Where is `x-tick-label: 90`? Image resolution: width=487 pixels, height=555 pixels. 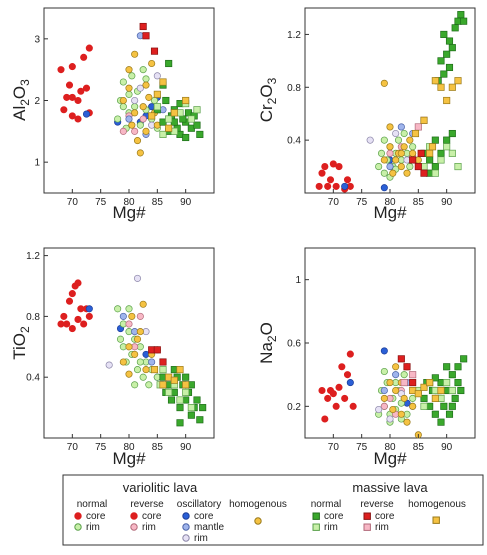 x-tick-label: 90 is located at coordinates (447, 202).